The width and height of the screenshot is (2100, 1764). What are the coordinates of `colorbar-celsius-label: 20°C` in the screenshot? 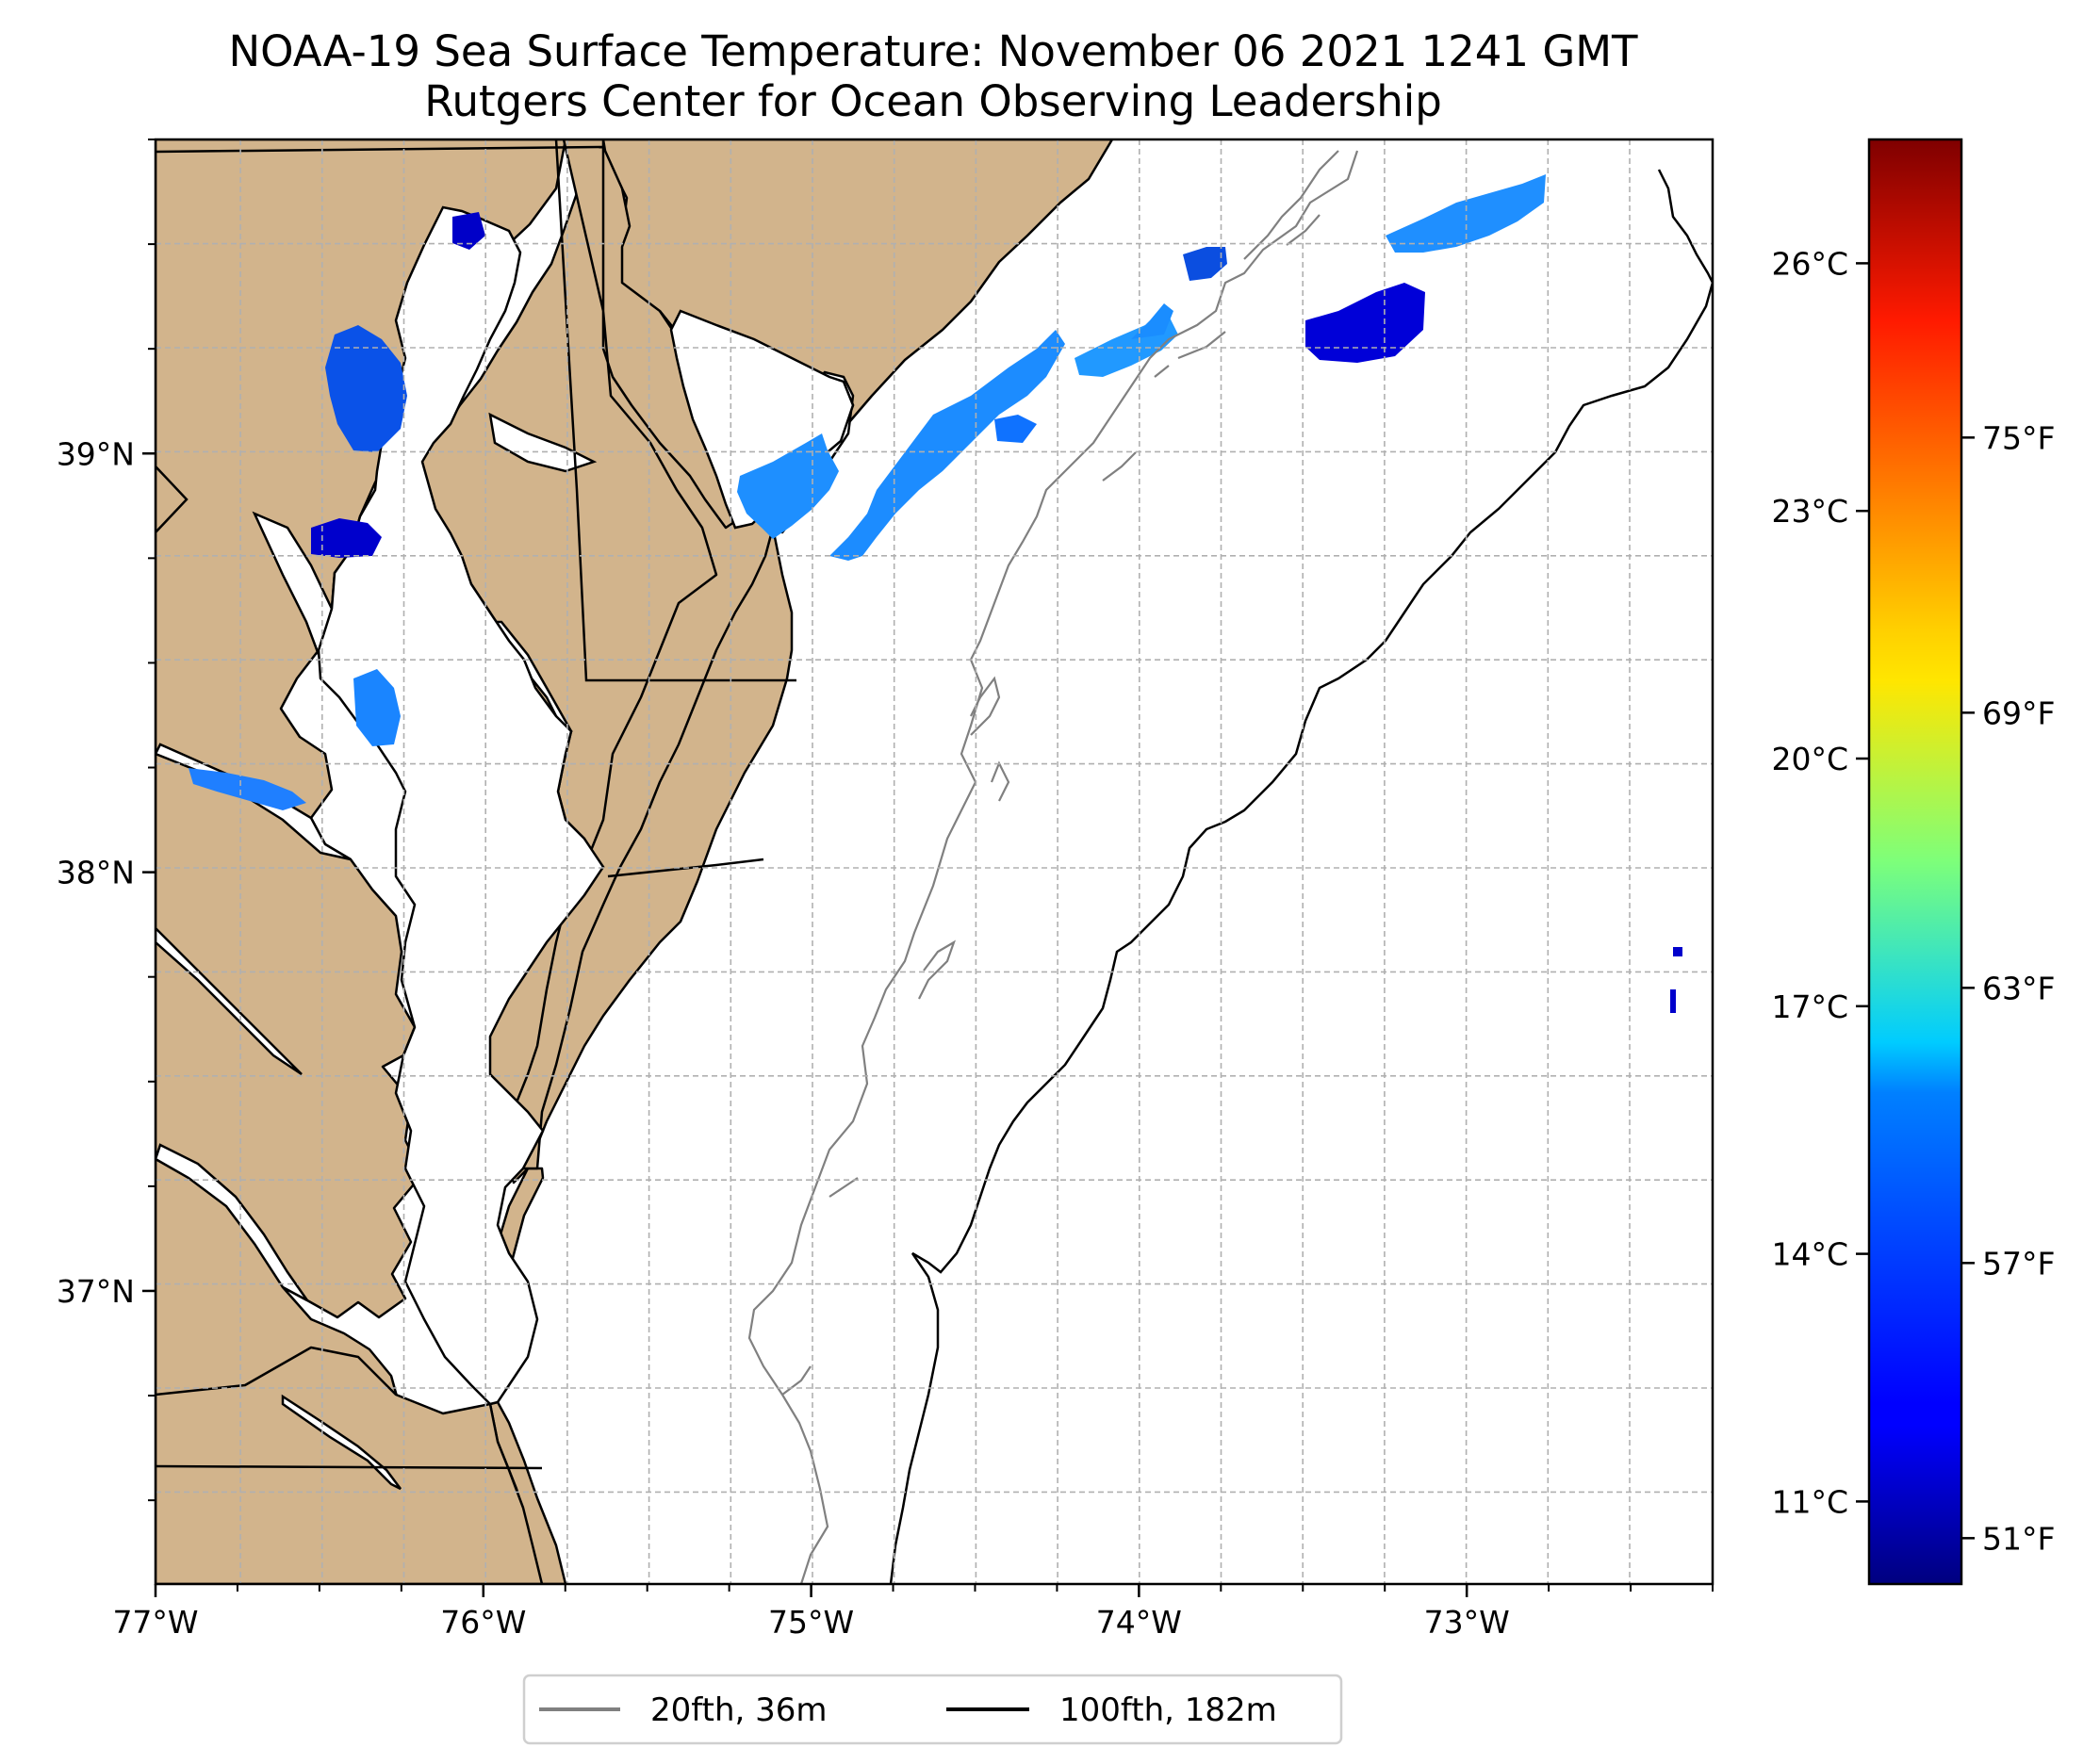 It's located at (1809, 759).